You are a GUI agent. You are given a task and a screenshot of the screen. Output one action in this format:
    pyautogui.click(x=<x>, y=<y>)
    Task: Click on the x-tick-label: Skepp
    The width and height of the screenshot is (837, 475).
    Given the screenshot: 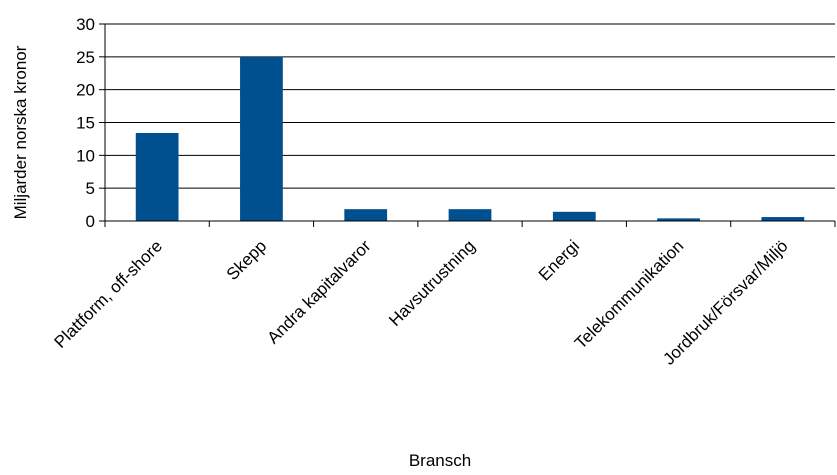 What is the action you would take?
    pyautogui.click(x=247, y=260)
    